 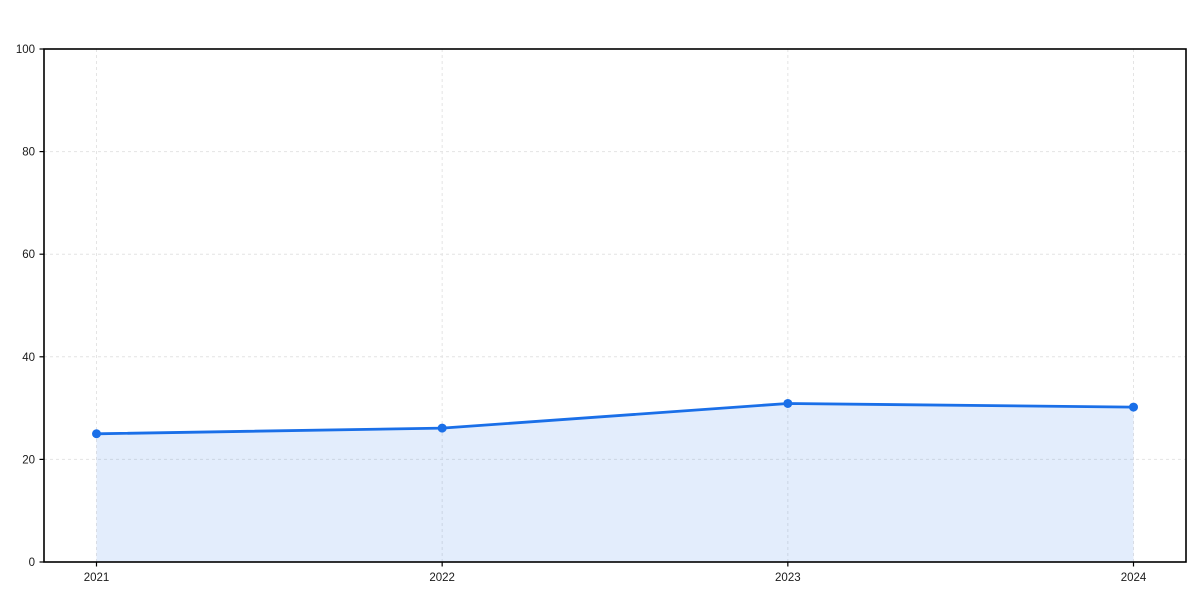 What do you see at coordinates (28, 460) in the screenshot?
I see `y-tick-label: 20` at bounding box center [28, 460].